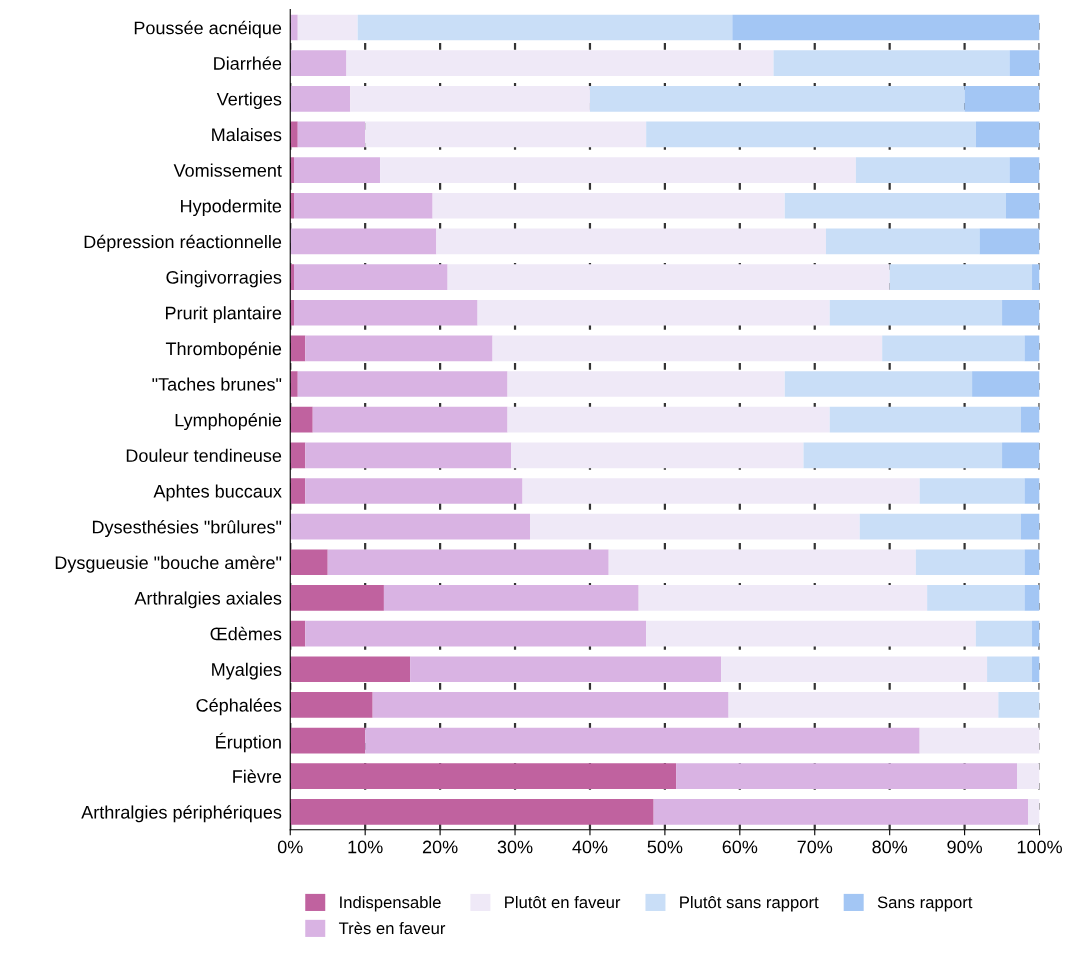 Image resolution: width=1075 pixels, height=967 pixels. Describe the element at coordinates (563, 902) in the screenshot. I see `legend-label: Plutôt en faveur` at that location.